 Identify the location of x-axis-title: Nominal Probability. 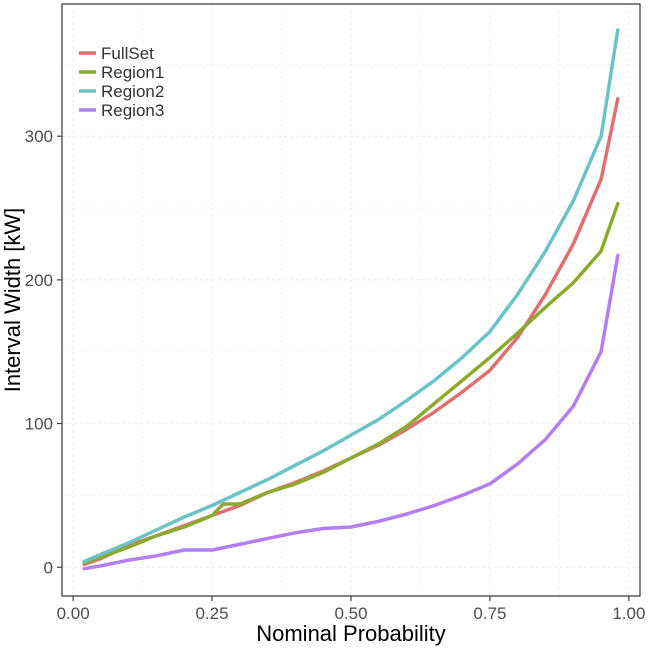
(351, 633).